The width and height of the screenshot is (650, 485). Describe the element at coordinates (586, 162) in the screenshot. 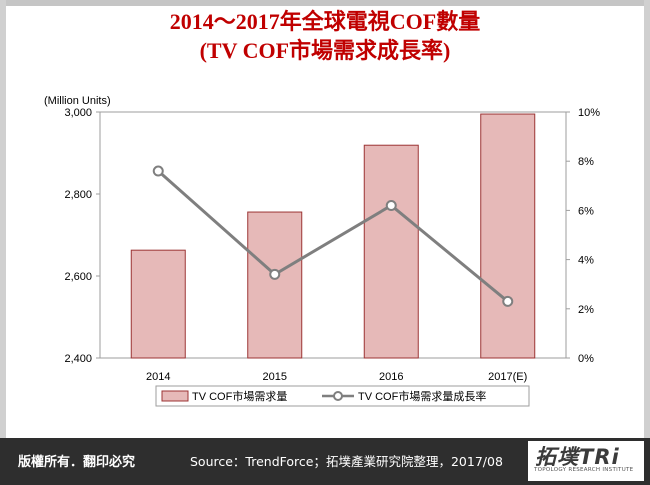

I see `right-axis-tick-label: 8%` at that location.